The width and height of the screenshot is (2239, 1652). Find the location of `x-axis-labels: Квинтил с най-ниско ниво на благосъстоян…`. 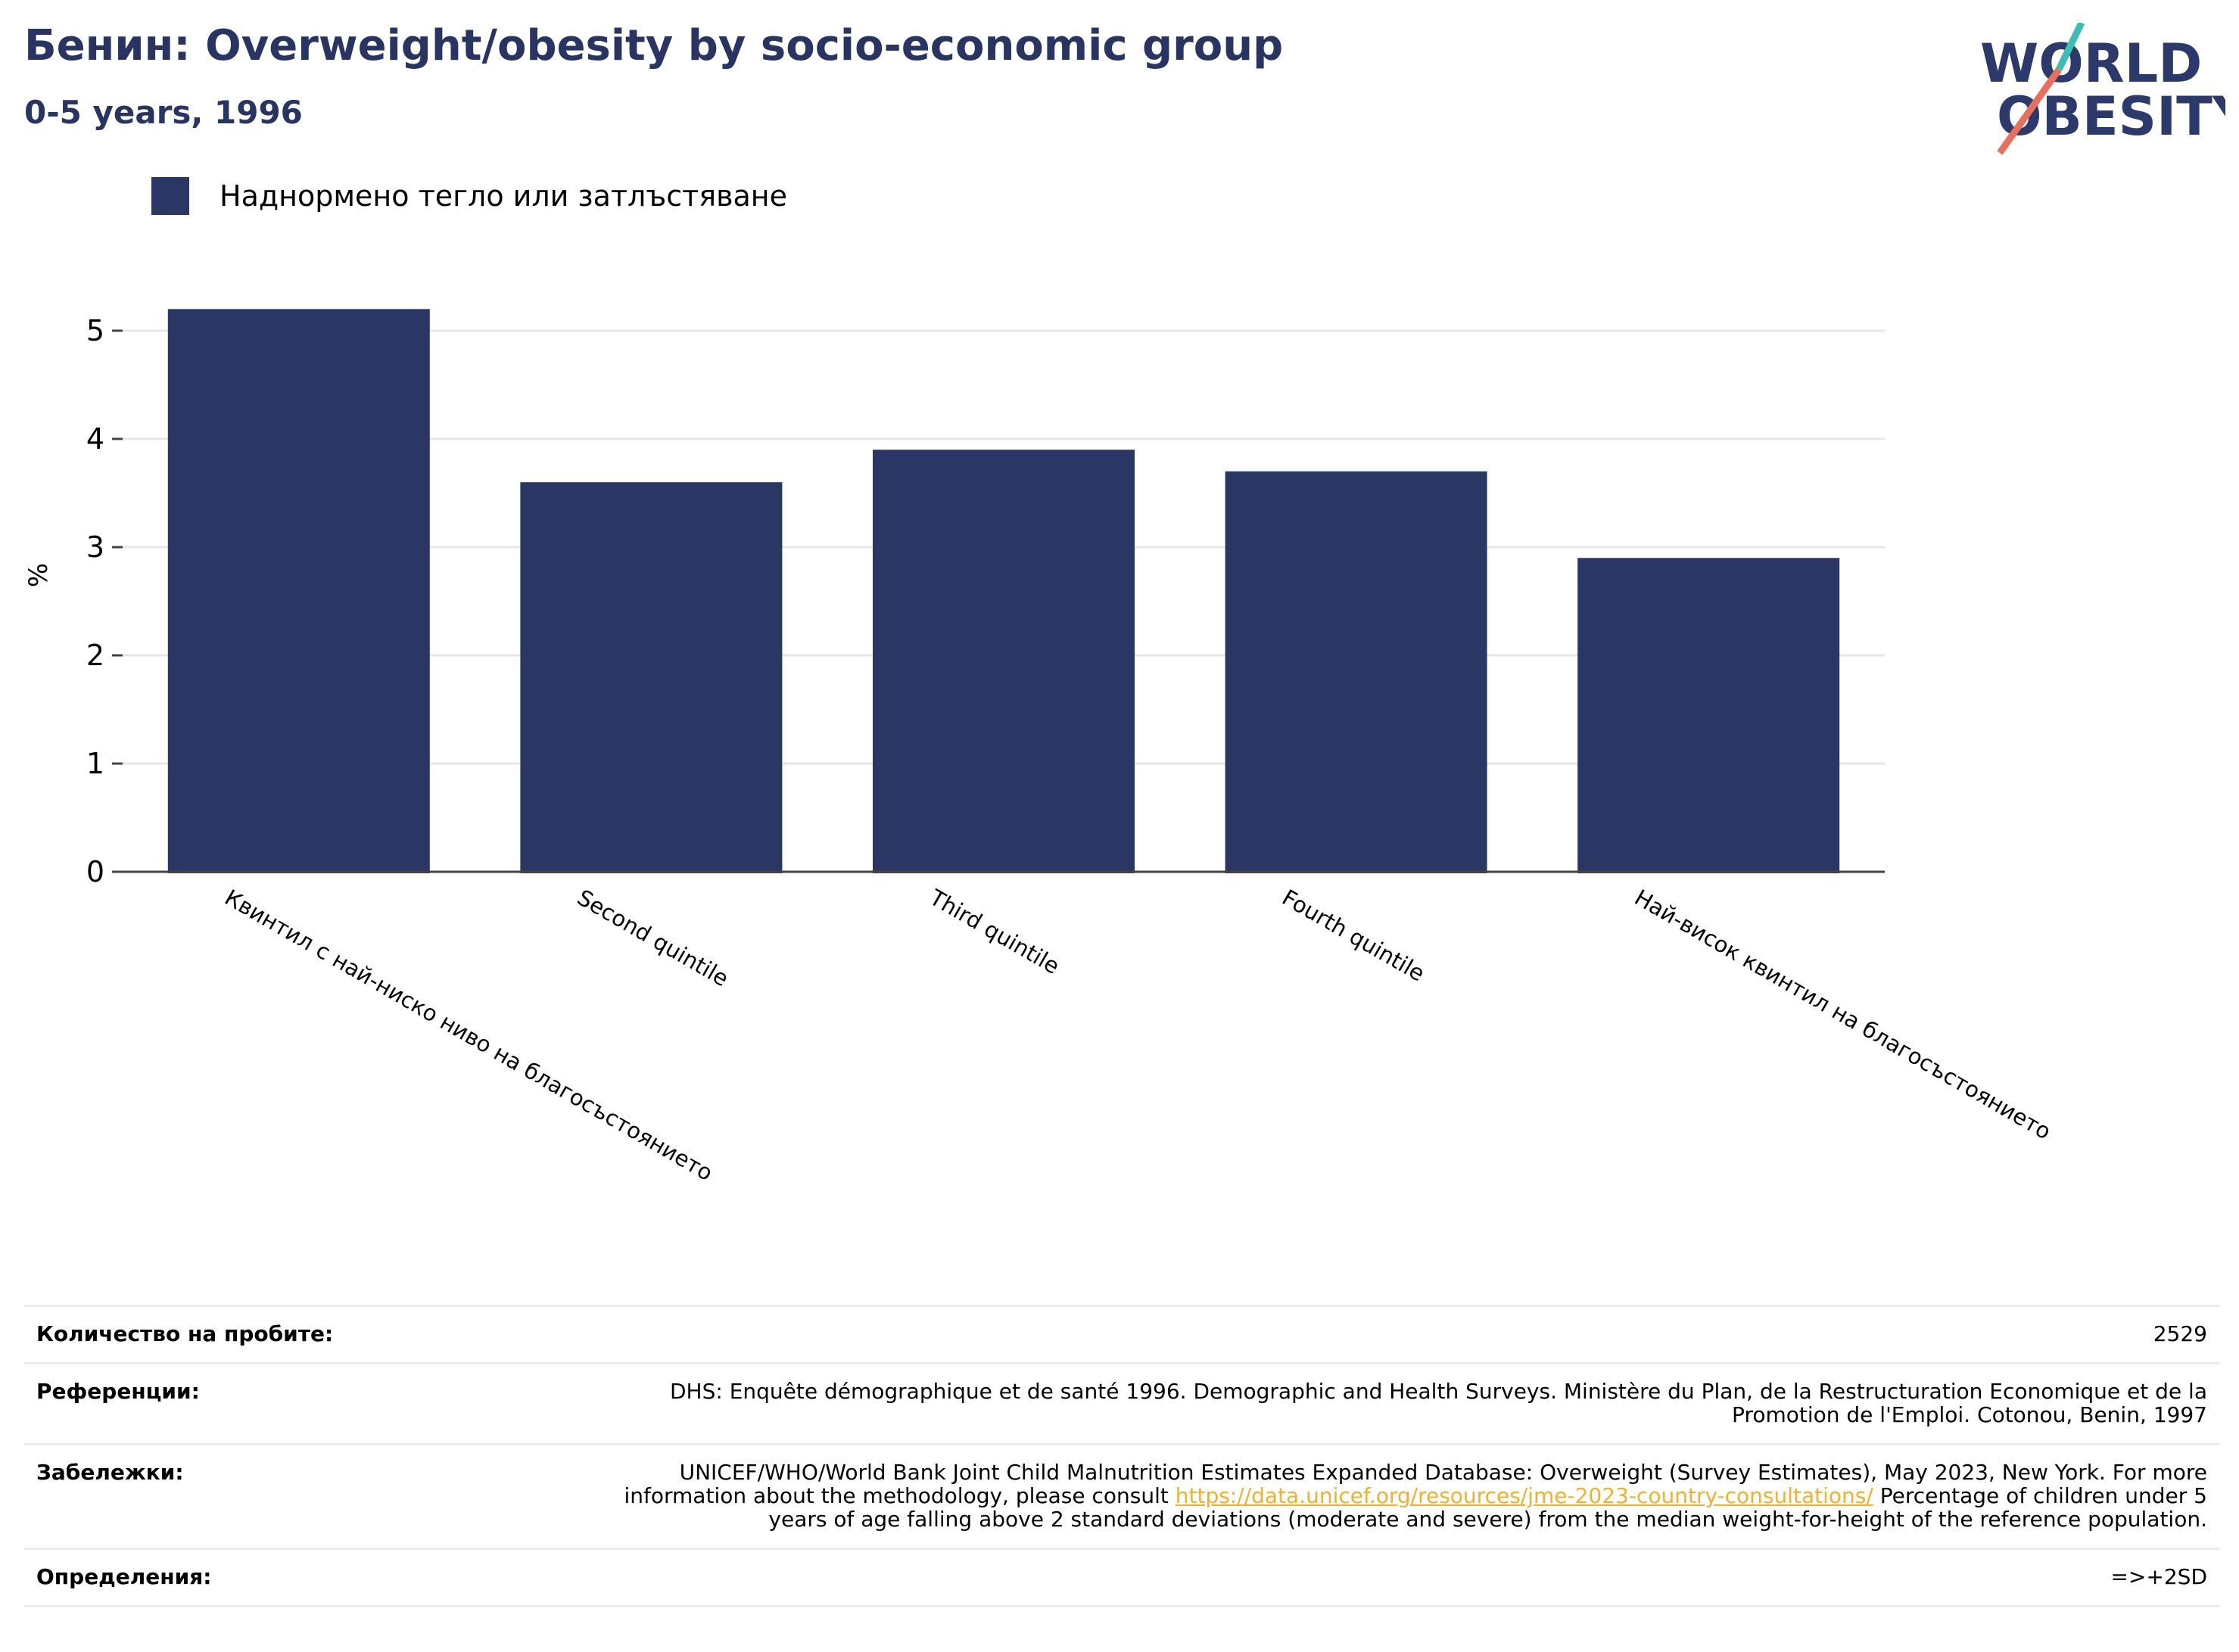

x-axis-labels: Квинтил с най-ниско ниво на благосъстоян… is located at coordinates (1138, 1035).